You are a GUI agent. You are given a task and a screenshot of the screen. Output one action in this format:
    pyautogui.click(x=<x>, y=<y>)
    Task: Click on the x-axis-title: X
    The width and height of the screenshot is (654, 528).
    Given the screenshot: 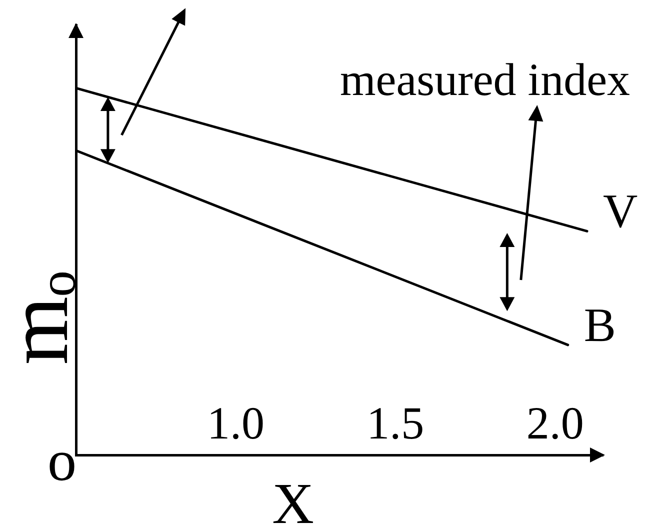 What is the action you would take?
    pyautogui.click(x=293, y=499)
    